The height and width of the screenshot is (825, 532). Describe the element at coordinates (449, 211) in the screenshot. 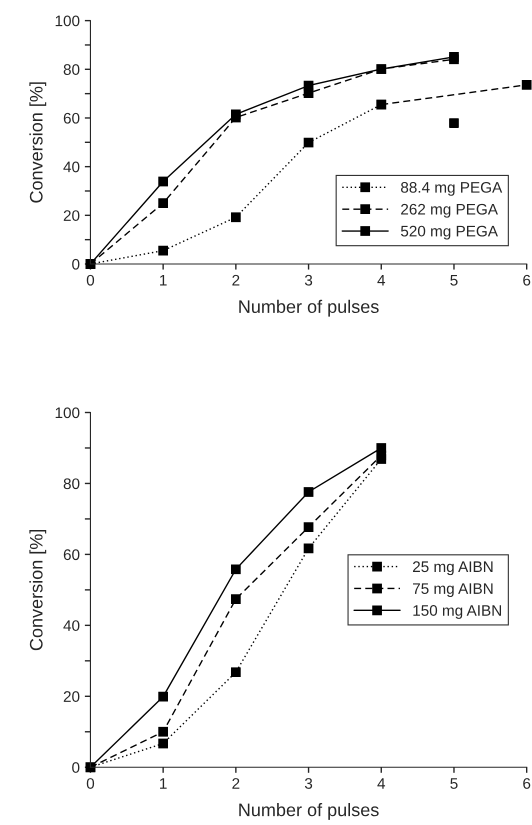

I see `legend-label: 262 mg PEGA` at that location.